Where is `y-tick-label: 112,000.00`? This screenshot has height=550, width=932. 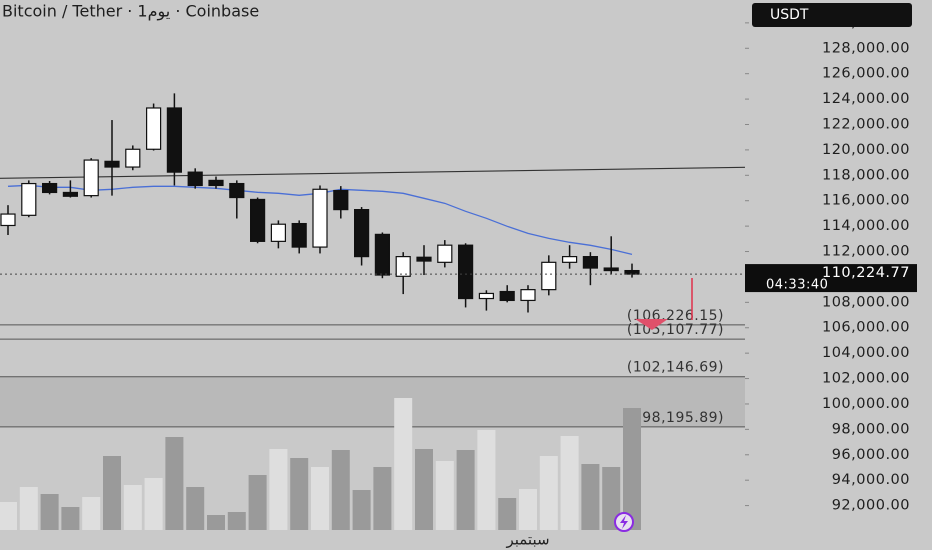 y-tick-label: 112,000.00 is located at coordinates (866, 252).